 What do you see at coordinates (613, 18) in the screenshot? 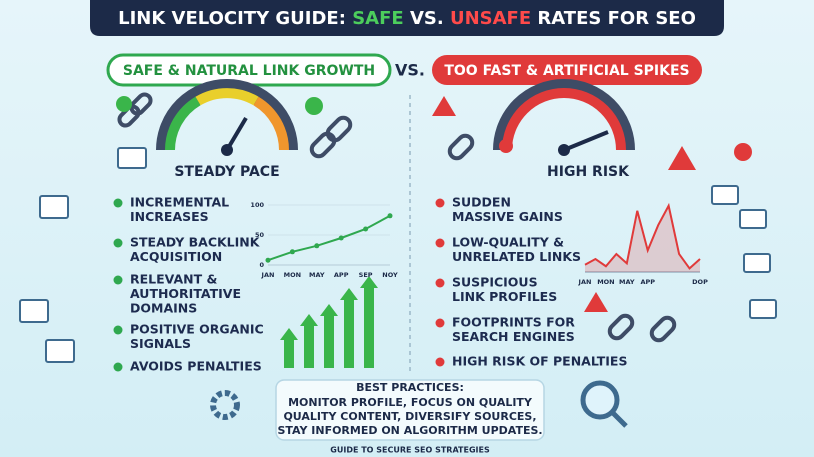
I see `title-part: RATES FOR SEO` at bounding box center [613, 18].